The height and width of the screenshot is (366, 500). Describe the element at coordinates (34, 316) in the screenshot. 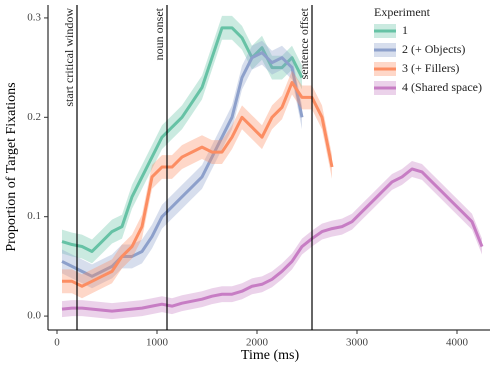

I see `y-tick-label: 0.0` at that location.